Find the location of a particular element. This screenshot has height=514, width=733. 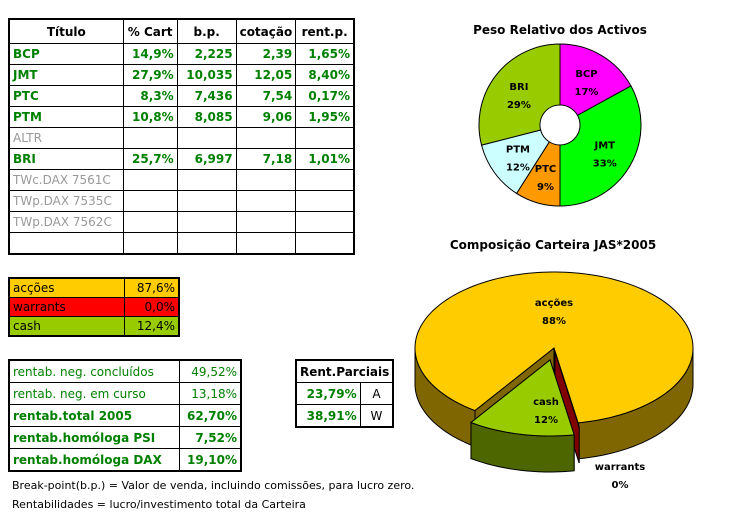

donut-slice-bcp is located at coordinates (595, 80).